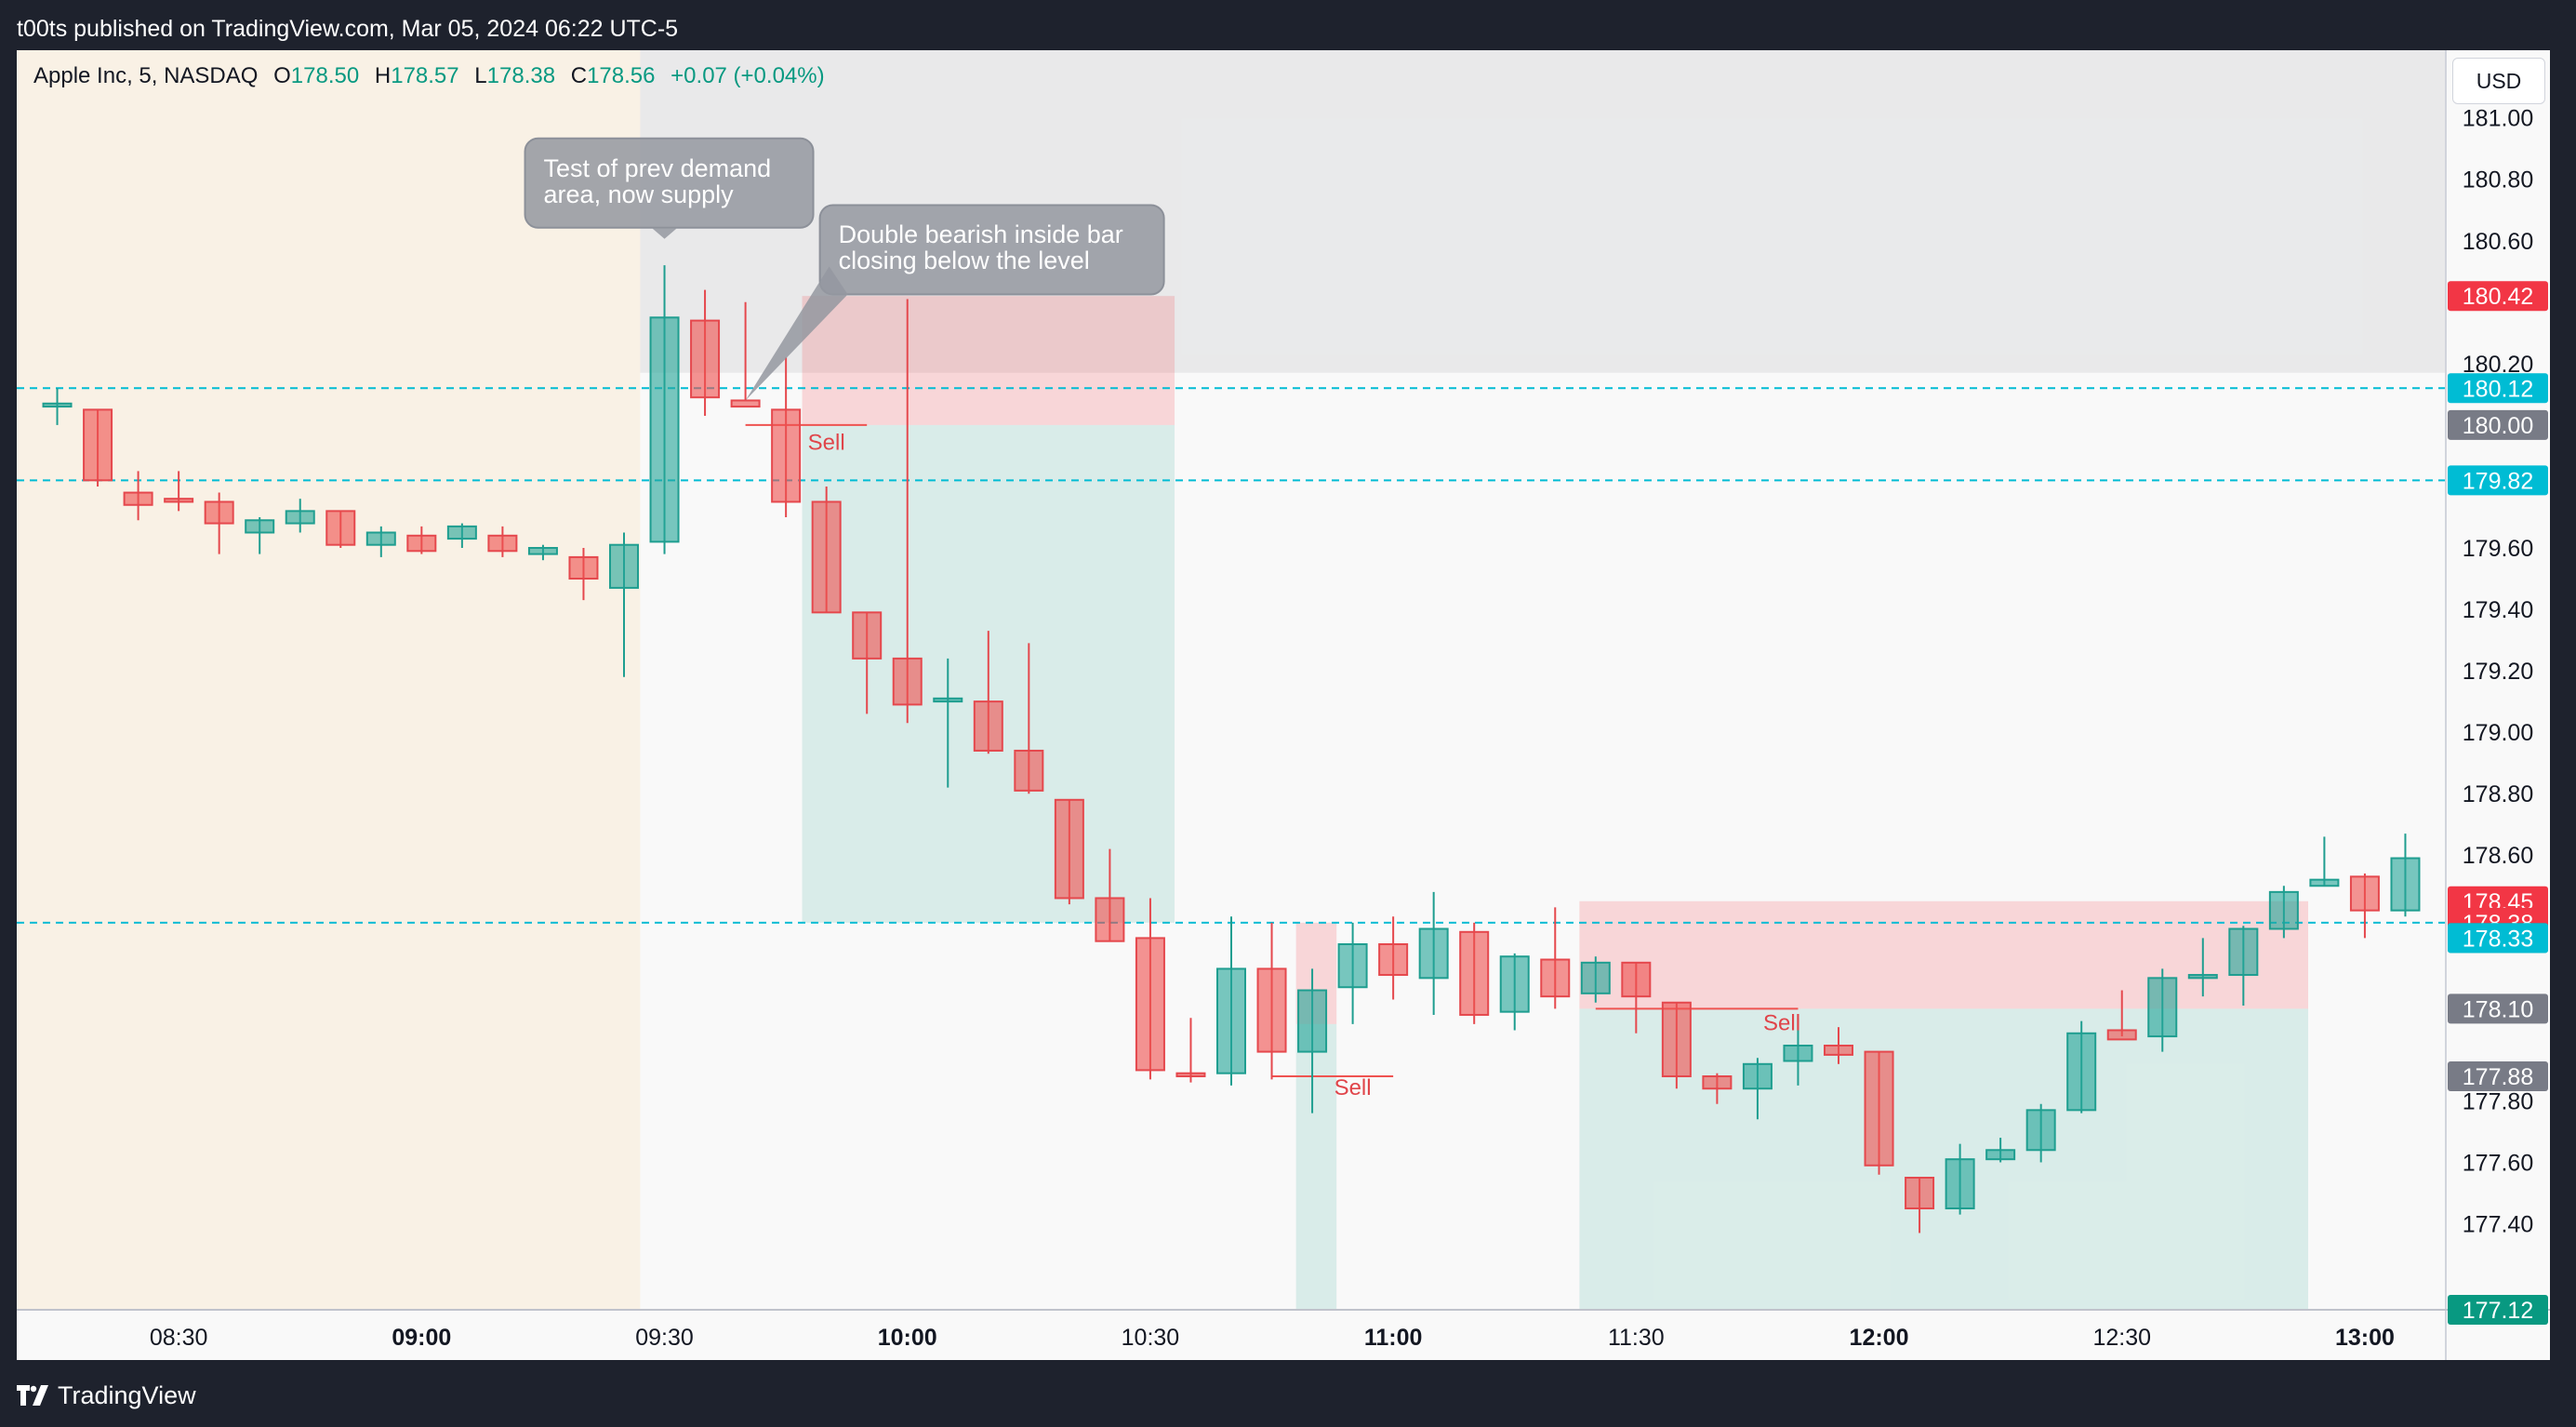 This screenshot has width=2576, height=1427. What do you see at coordinates (1029, 718) in the screenshot?
I see `candle-10:15` at bounding box center [1029, 718].